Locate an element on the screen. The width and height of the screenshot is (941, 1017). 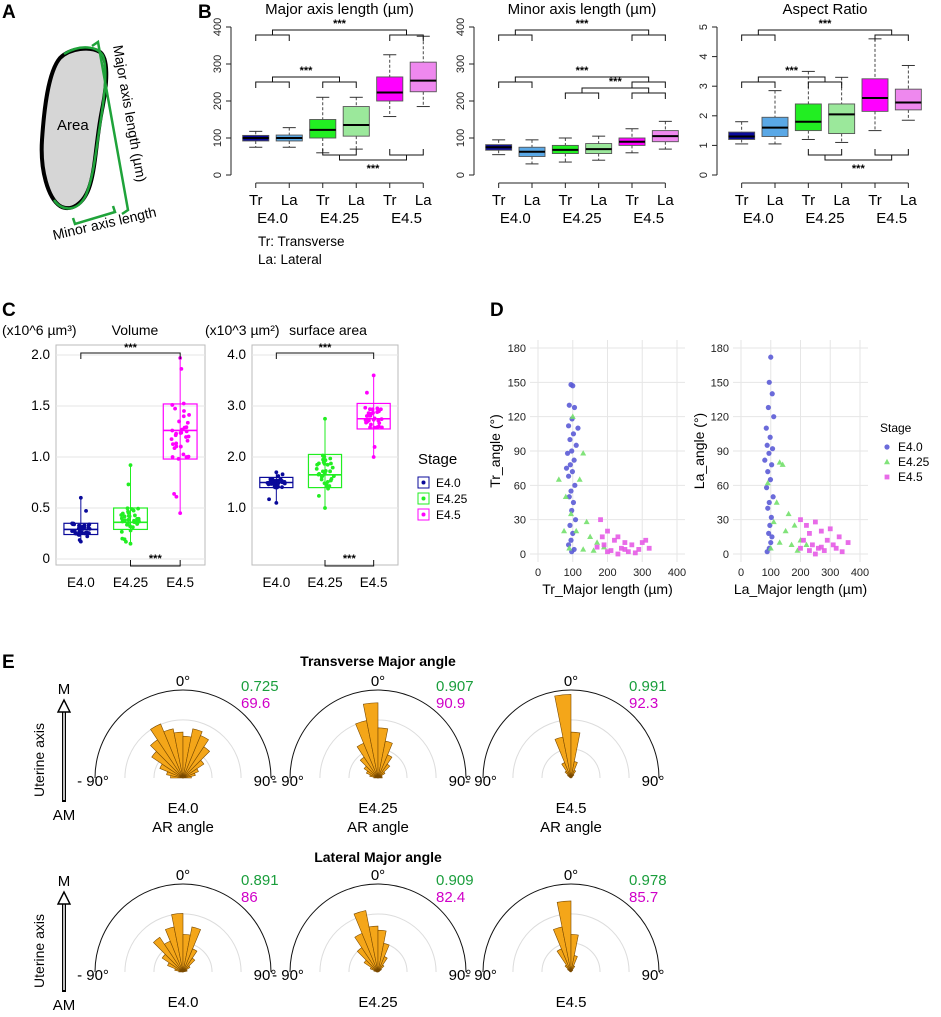
y-tick-label: 180 is located at coordinates (720, 349).